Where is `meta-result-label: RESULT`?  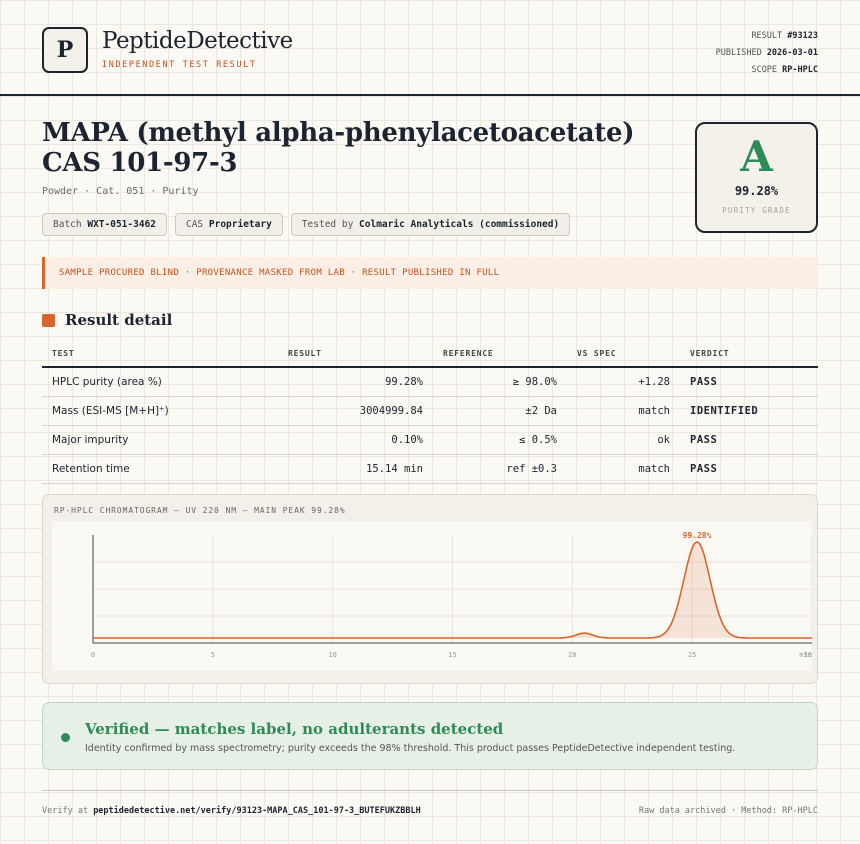
meta-result-label: RESULT is located at coordinates (767, 36).